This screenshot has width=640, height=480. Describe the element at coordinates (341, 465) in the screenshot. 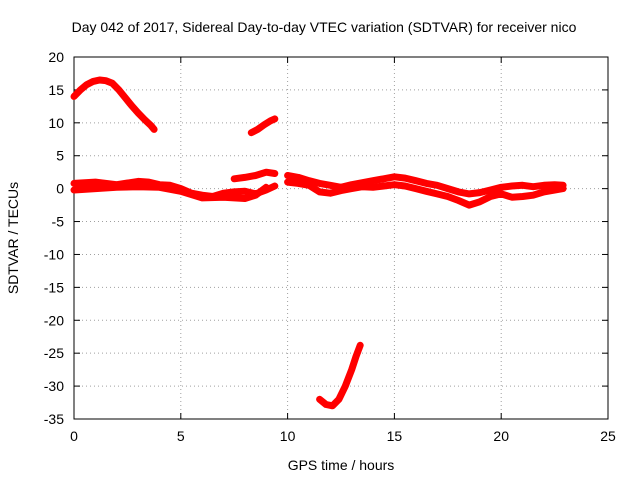

I see `x-axis-label: GPS time / hours` at that location.